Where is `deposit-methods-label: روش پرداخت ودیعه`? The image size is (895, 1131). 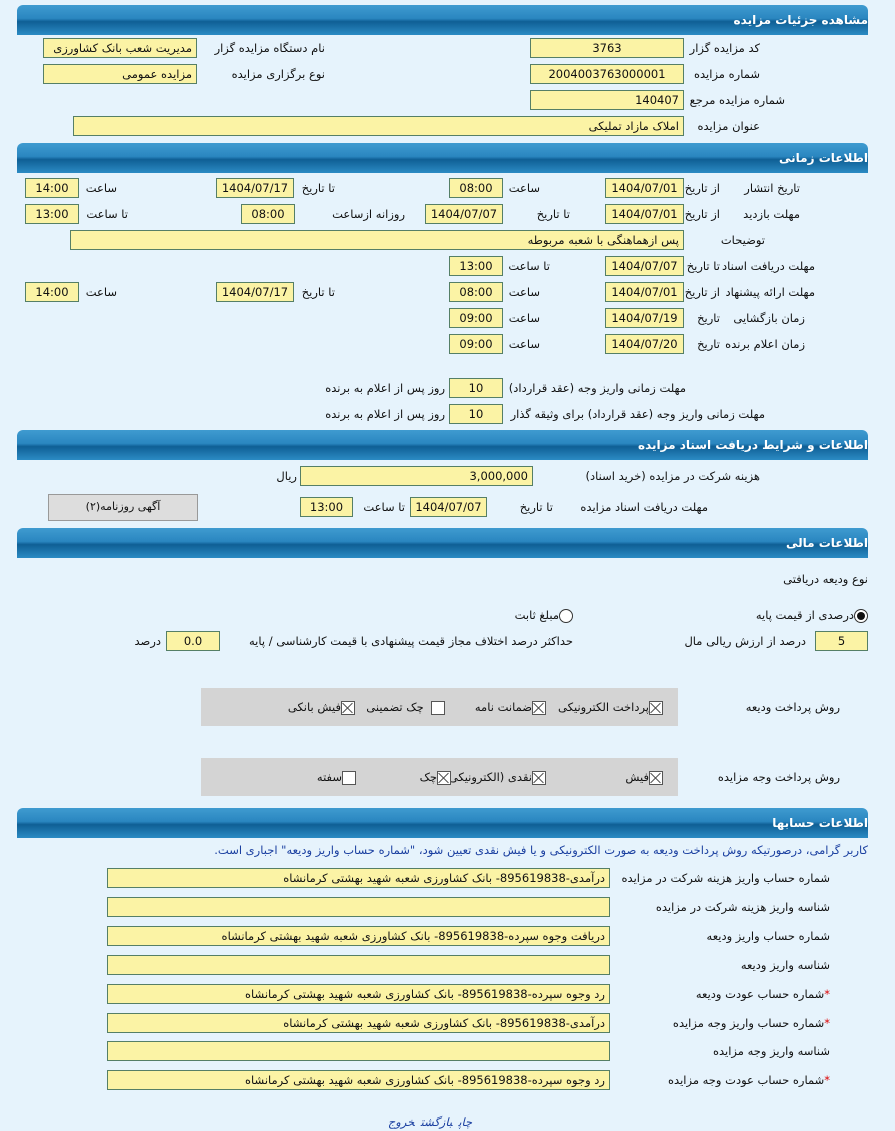 deposit-methods-label: روش پرداخت ودیعه is located at coordinates (792, 707).